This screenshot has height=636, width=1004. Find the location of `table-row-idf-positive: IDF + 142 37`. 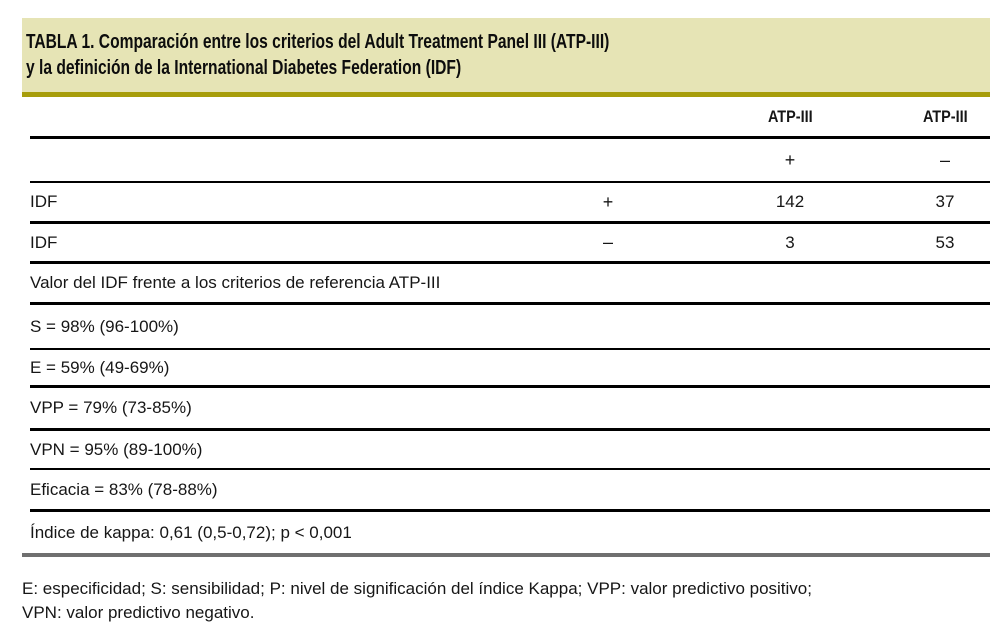

table-row-idf-positive: IDF + 142 37 is located at coordinates (510, 203).